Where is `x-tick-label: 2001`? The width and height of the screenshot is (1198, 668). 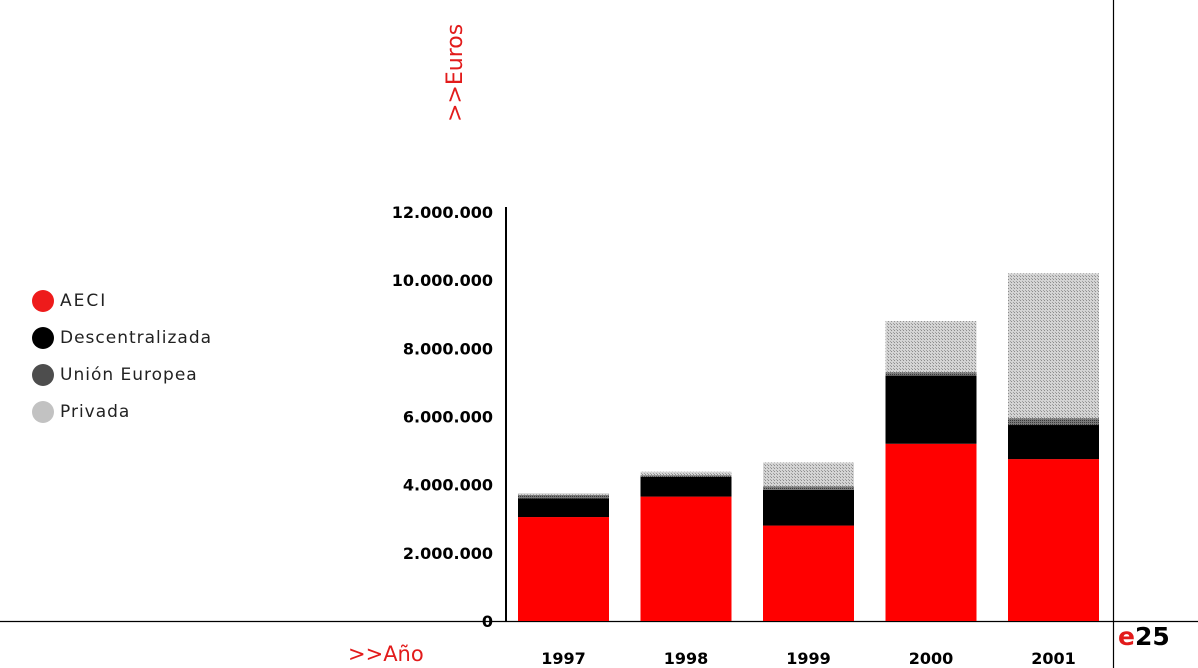
x-tick-label: 2001 is located at coordinates (1053, 658).